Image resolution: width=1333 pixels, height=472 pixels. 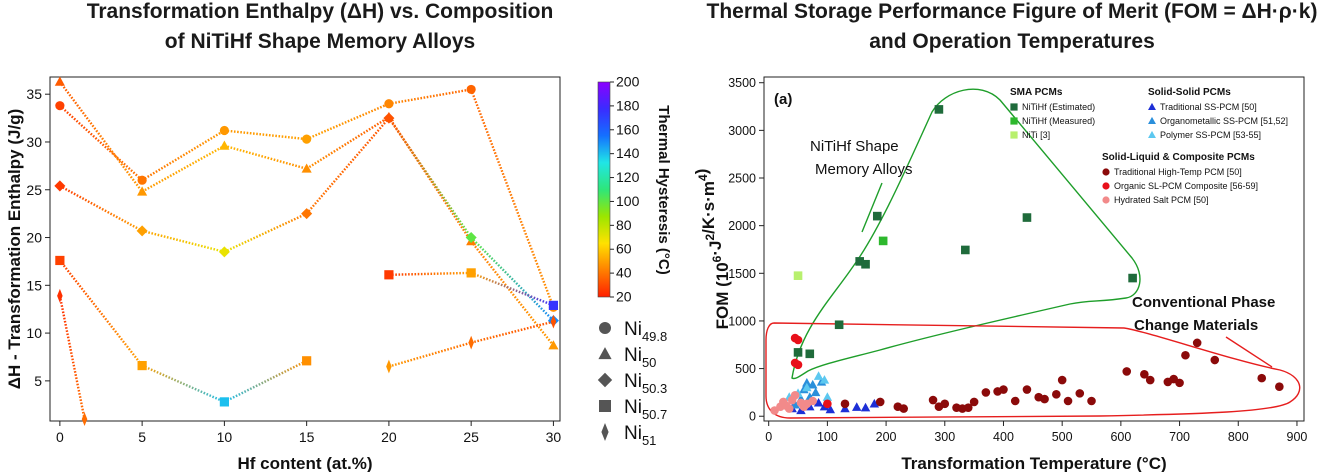 What do you see at coordinates (142, 437) in the screenshot?
I see `x-tick-label: 5` at bounding box center [142, 437].